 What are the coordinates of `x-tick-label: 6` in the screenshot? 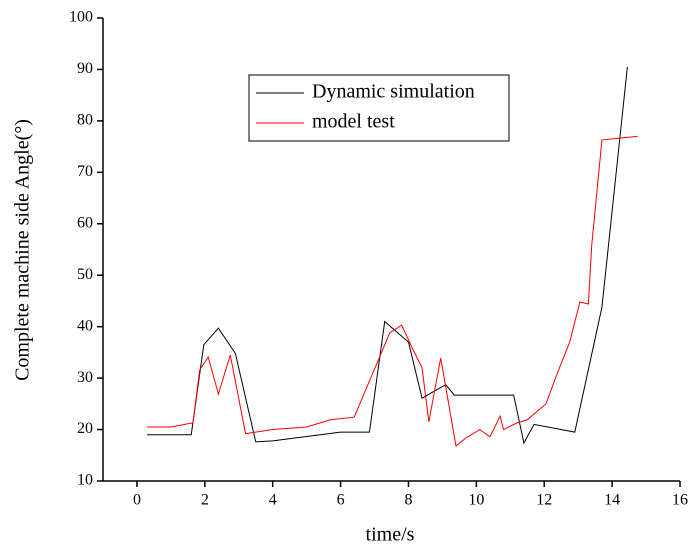 It's located at (341, 500).